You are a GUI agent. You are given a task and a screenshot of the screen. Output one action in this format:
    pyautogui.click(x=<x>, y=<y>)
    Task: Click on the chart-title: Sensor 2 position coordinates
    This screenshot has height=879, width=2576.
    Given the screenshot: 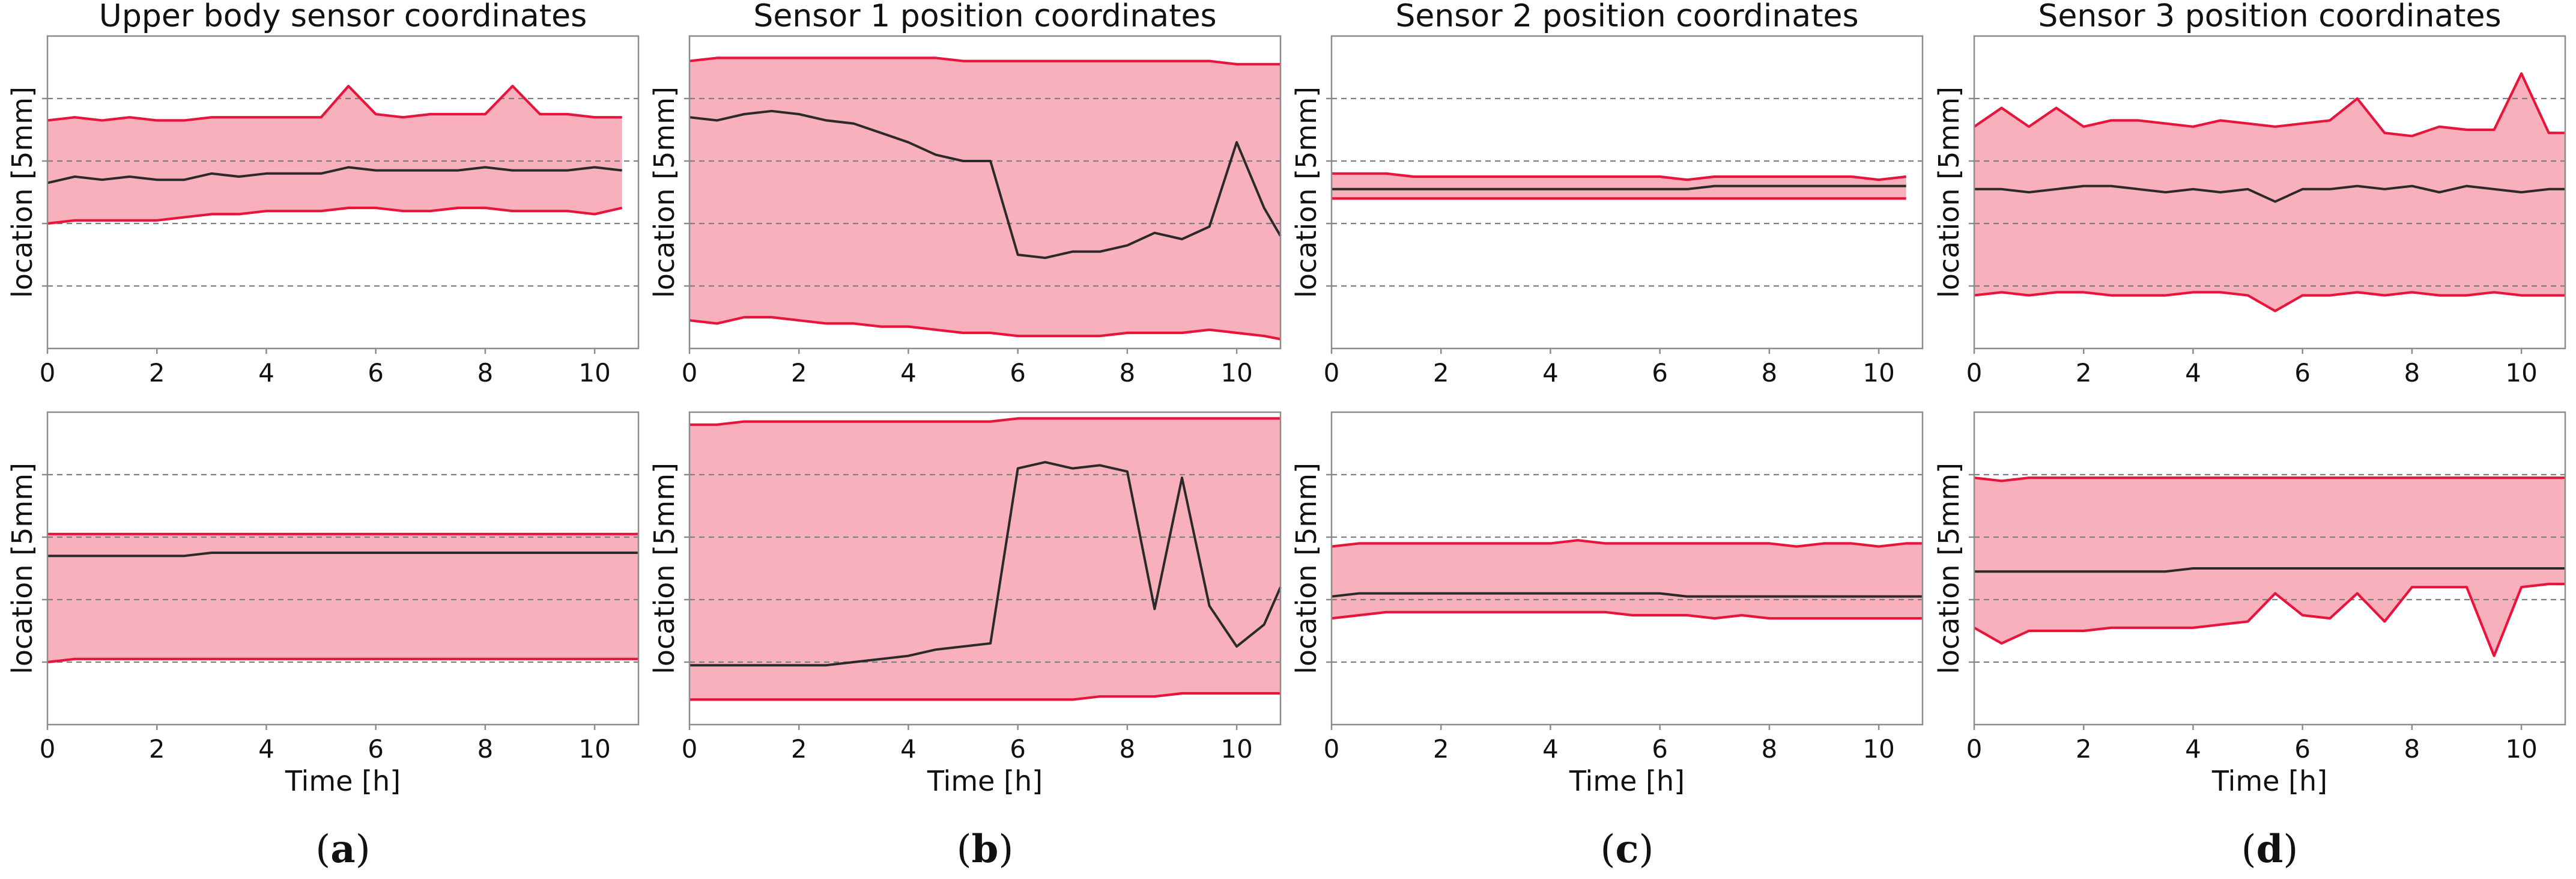 What is the action you would take?
    pyautogui.click(x=1626, y=17)
    